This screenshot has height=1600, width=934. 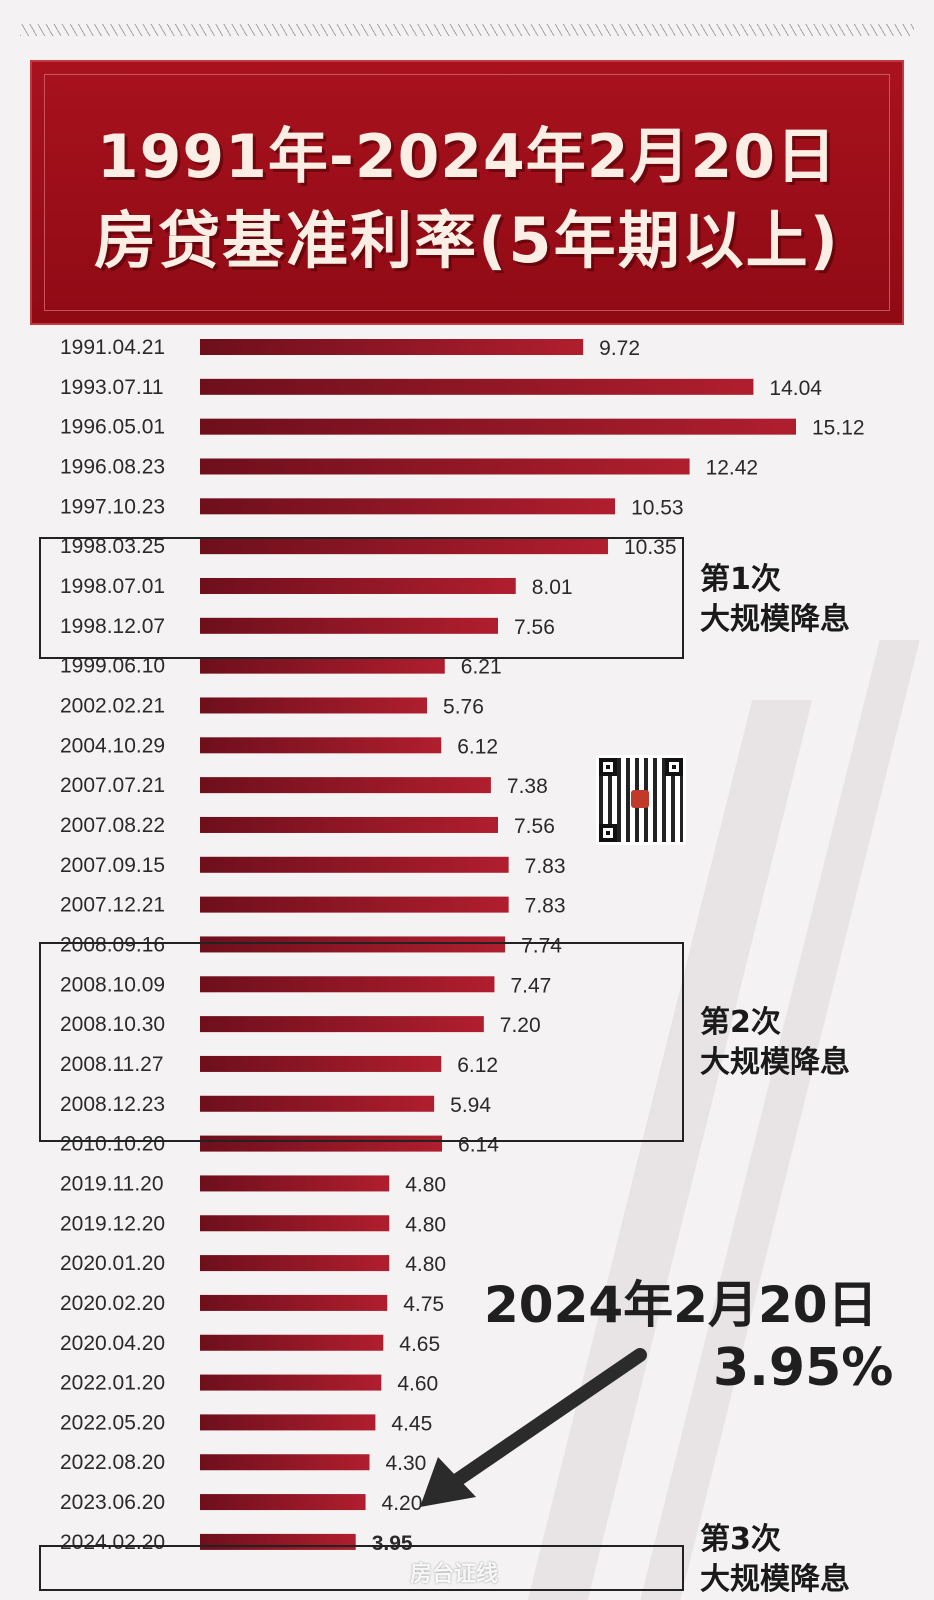 What do you see at coordinates (423, 1304) in the screenshot?
I see `value-label: 4.75` at bounding box center [423, 1304].